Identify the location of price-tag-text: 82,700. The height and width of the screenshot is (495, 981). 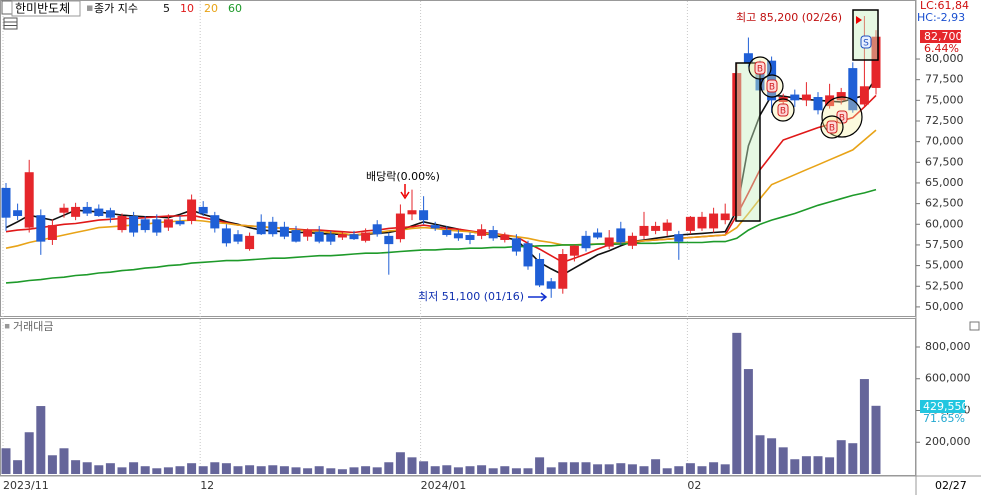
(943, 36).